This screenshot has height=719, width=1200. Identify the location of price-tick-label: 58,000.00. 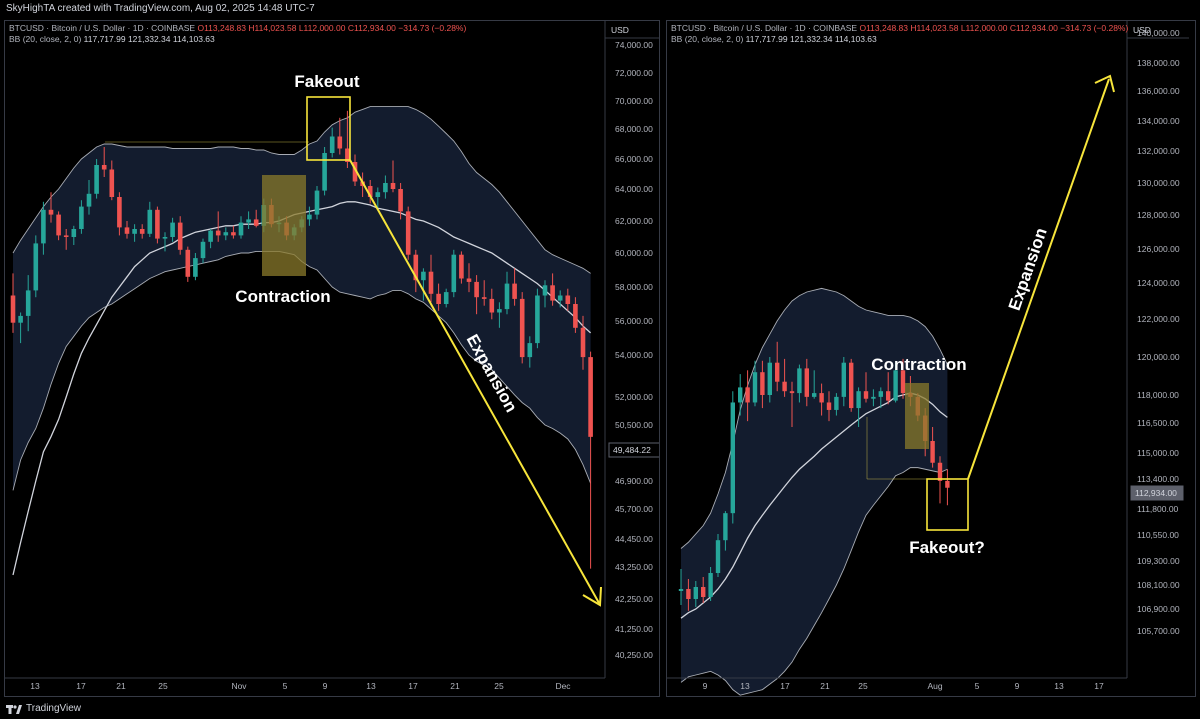
(634, 287).